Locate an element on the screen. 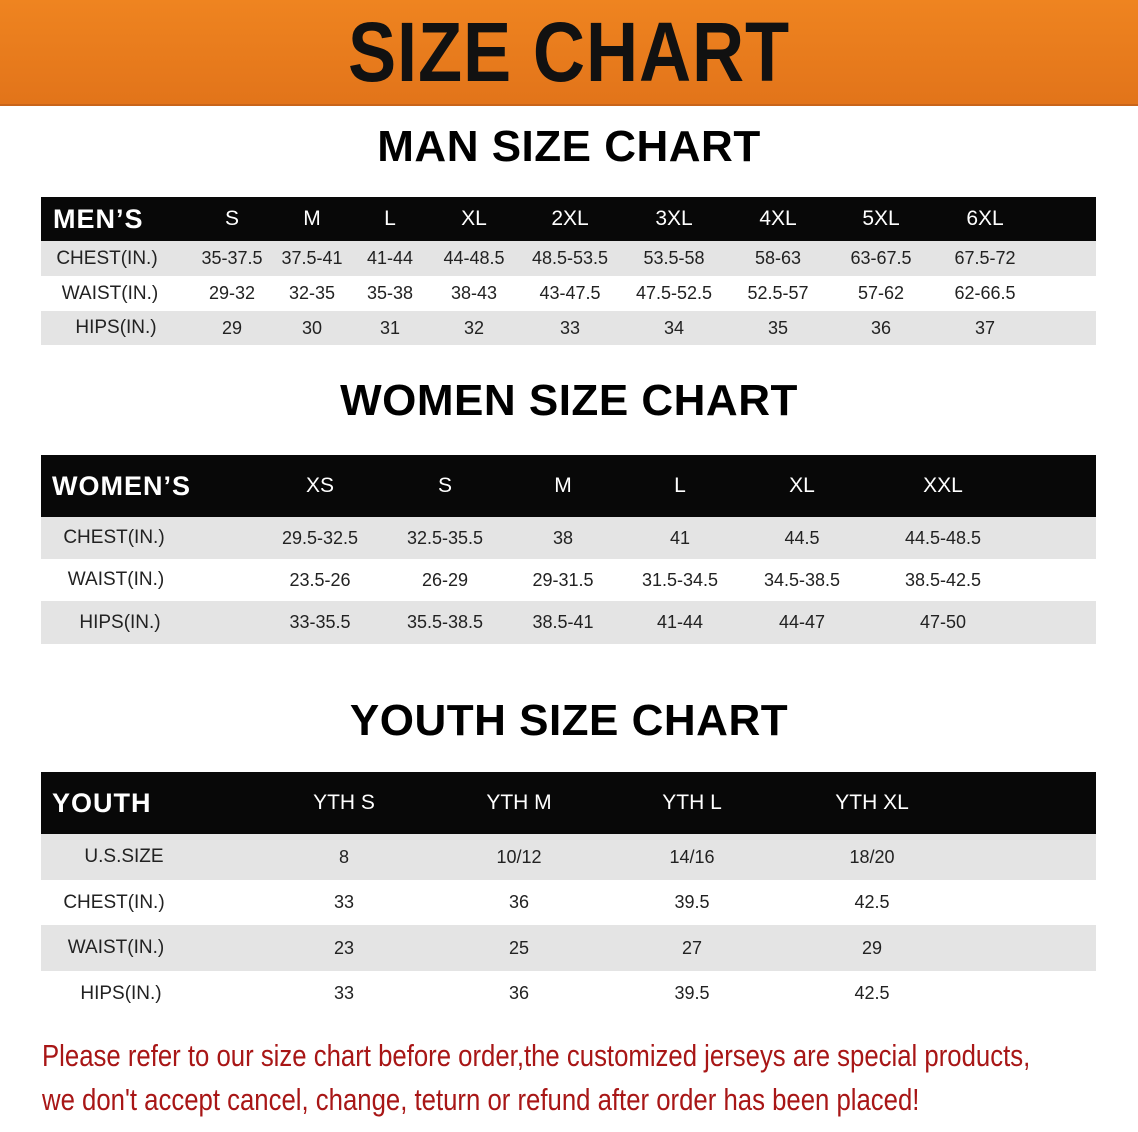 This screenshot has height=1132, width=1138. table-cell: 29-32 is located at coordinates (232, 293).